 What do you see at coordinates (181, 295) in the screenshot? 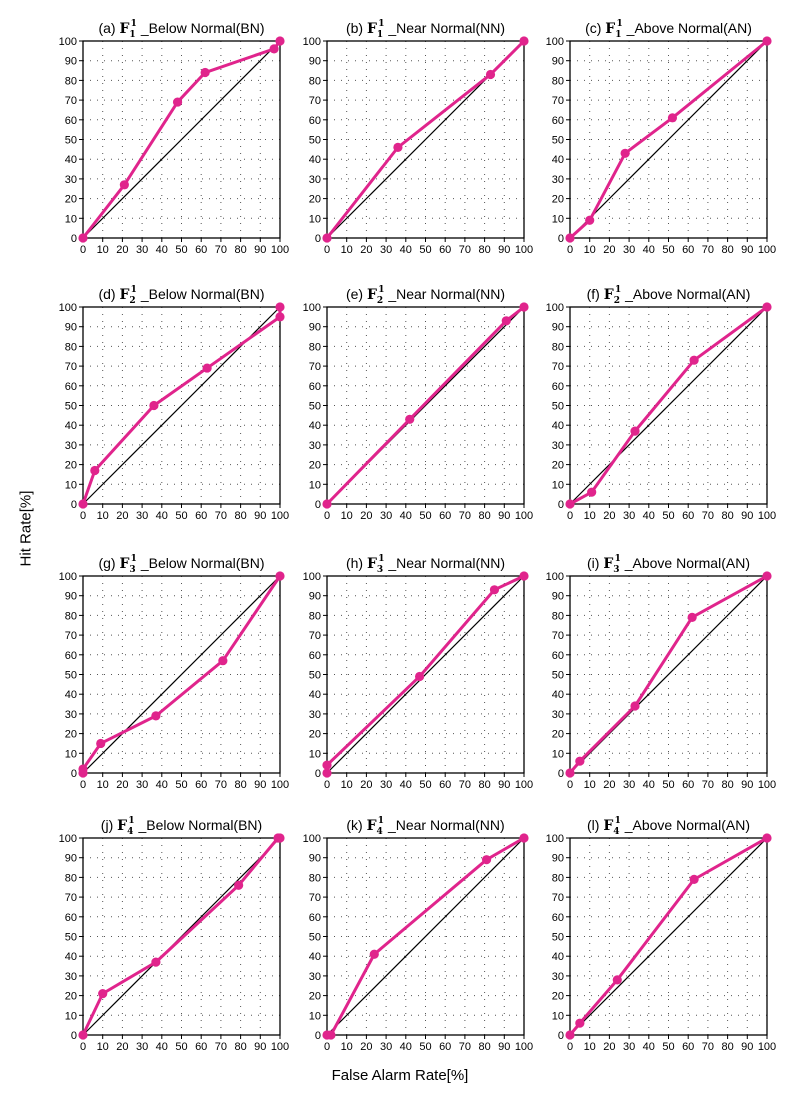
I see `panel-title: (d) F21 _Below Normal(BN)` at bounding box center [181, 295].